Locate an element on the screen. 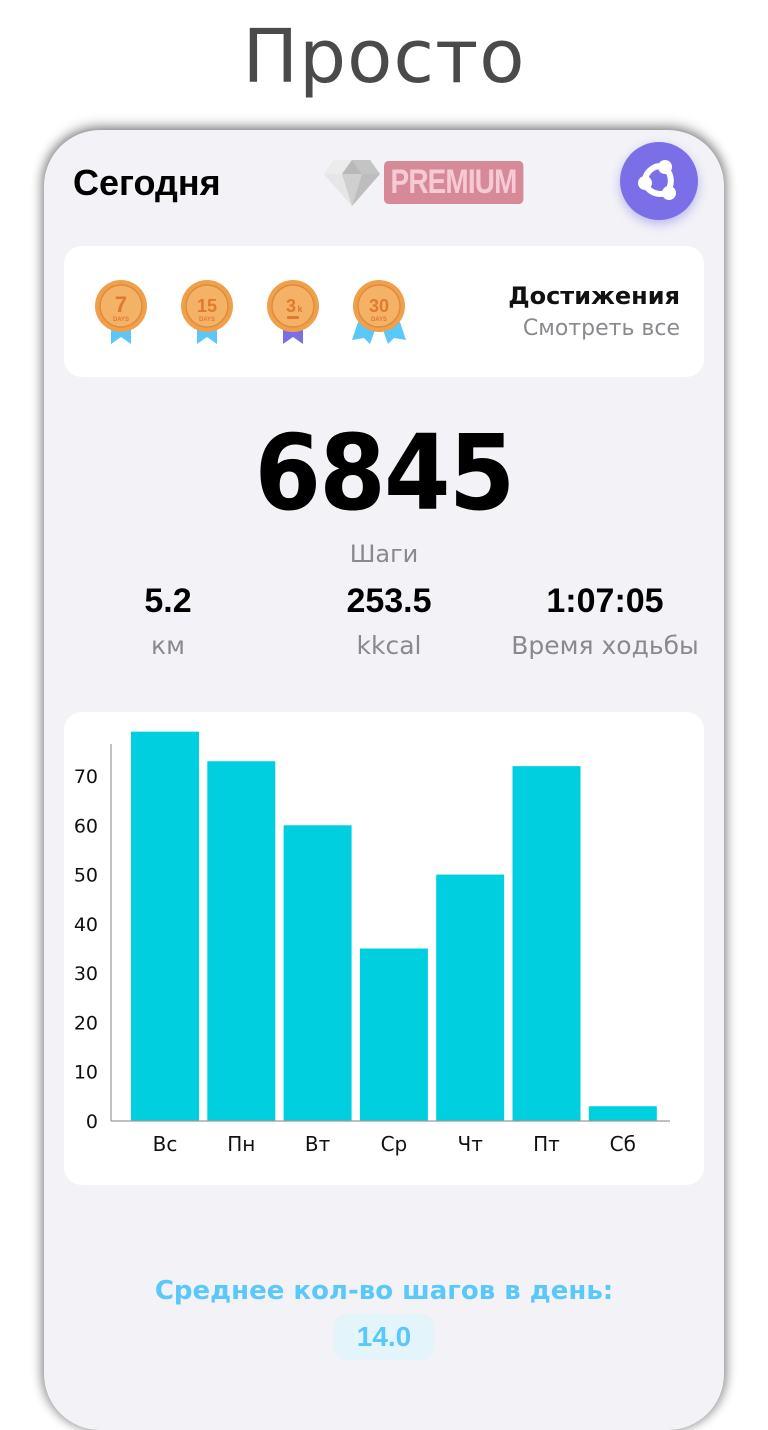  svg-text: 3 is located at coordinates (291, 306).